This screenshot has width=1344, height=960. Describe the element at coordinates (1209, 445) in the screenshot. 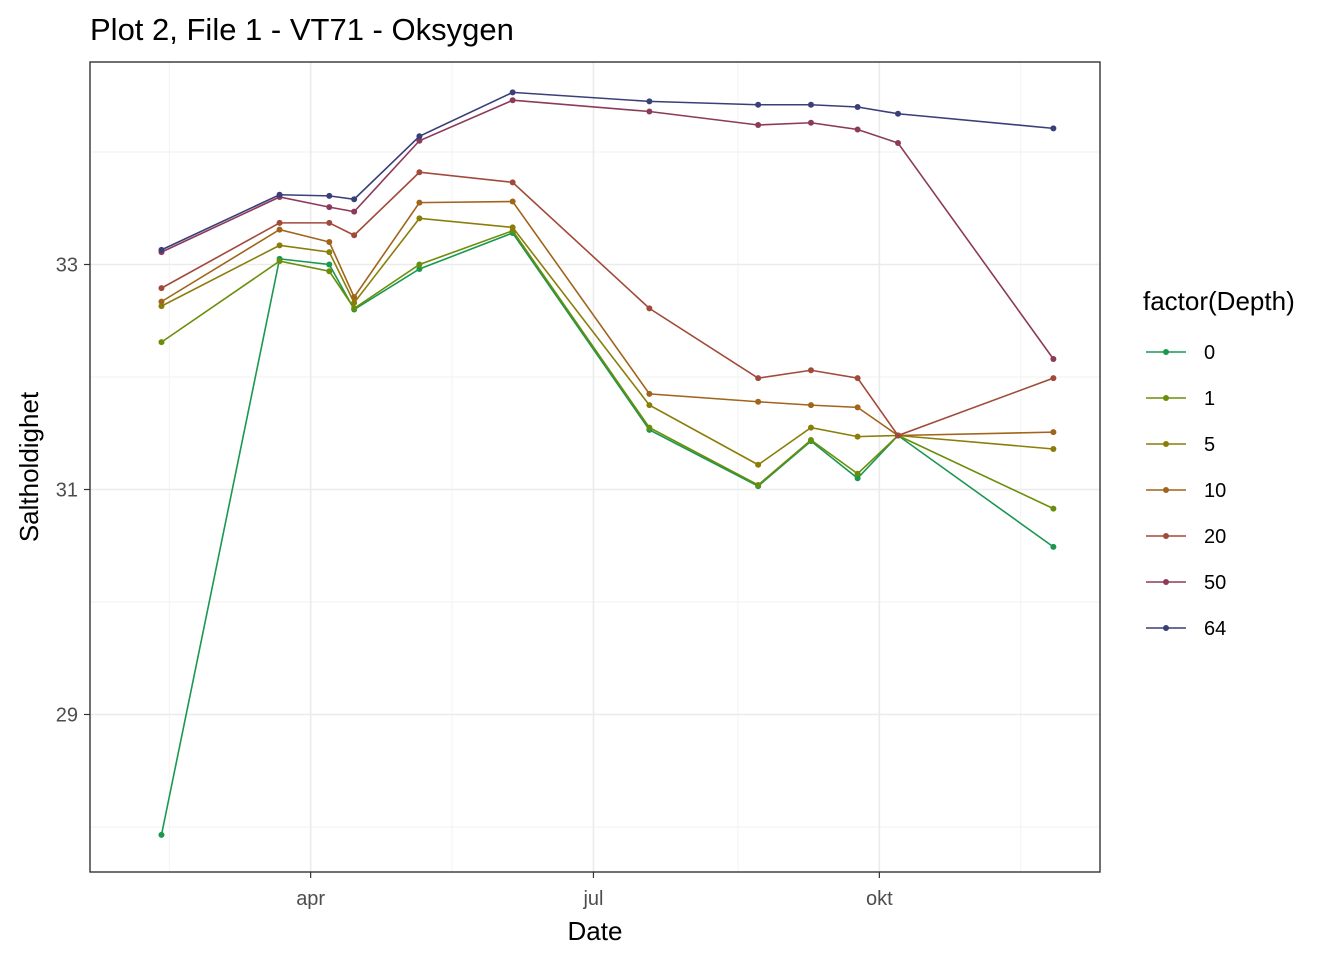

I see `legend-label: 5` at that location.